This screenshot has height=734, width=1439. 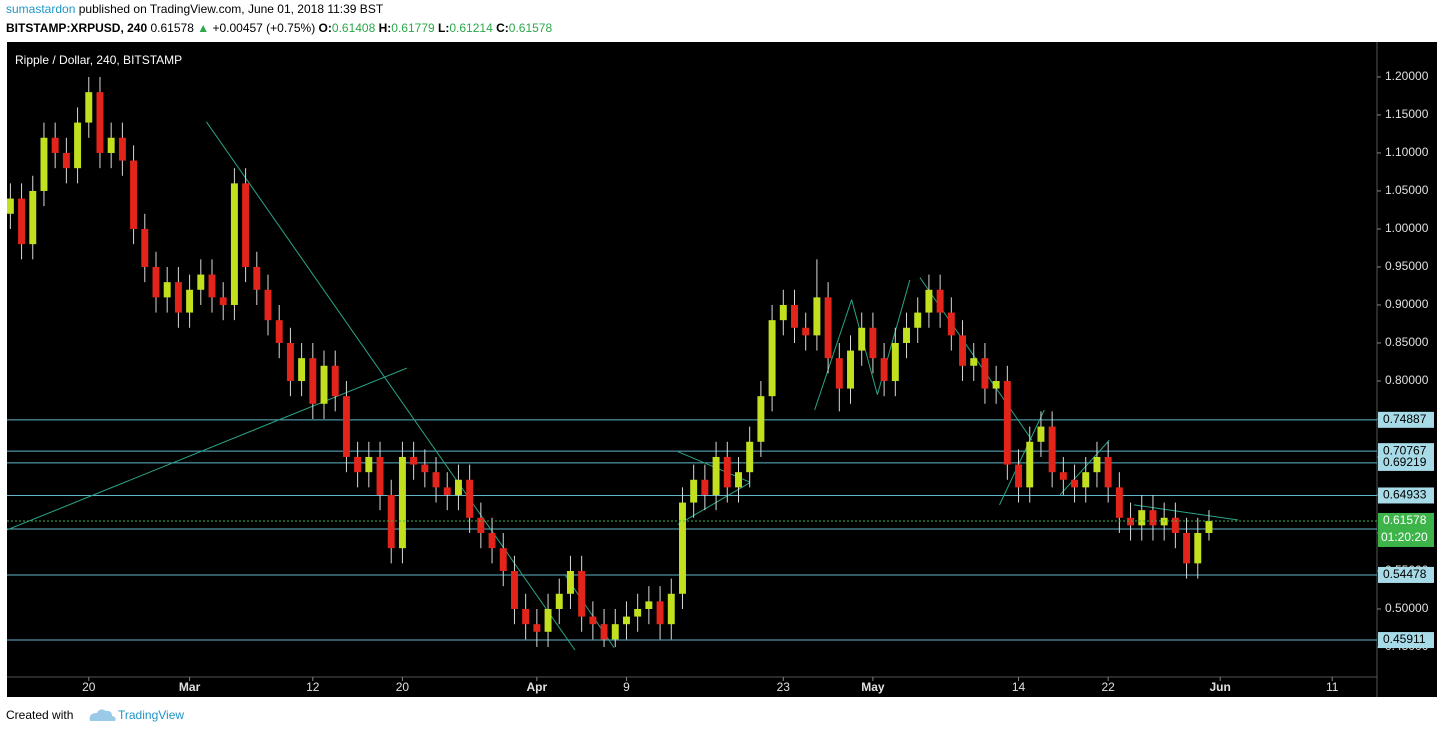 What do you see at coordinates (1407, 304) in the screenshot?
I see `y-tick-label: 0.90000` at bounding box center [1407, 304].